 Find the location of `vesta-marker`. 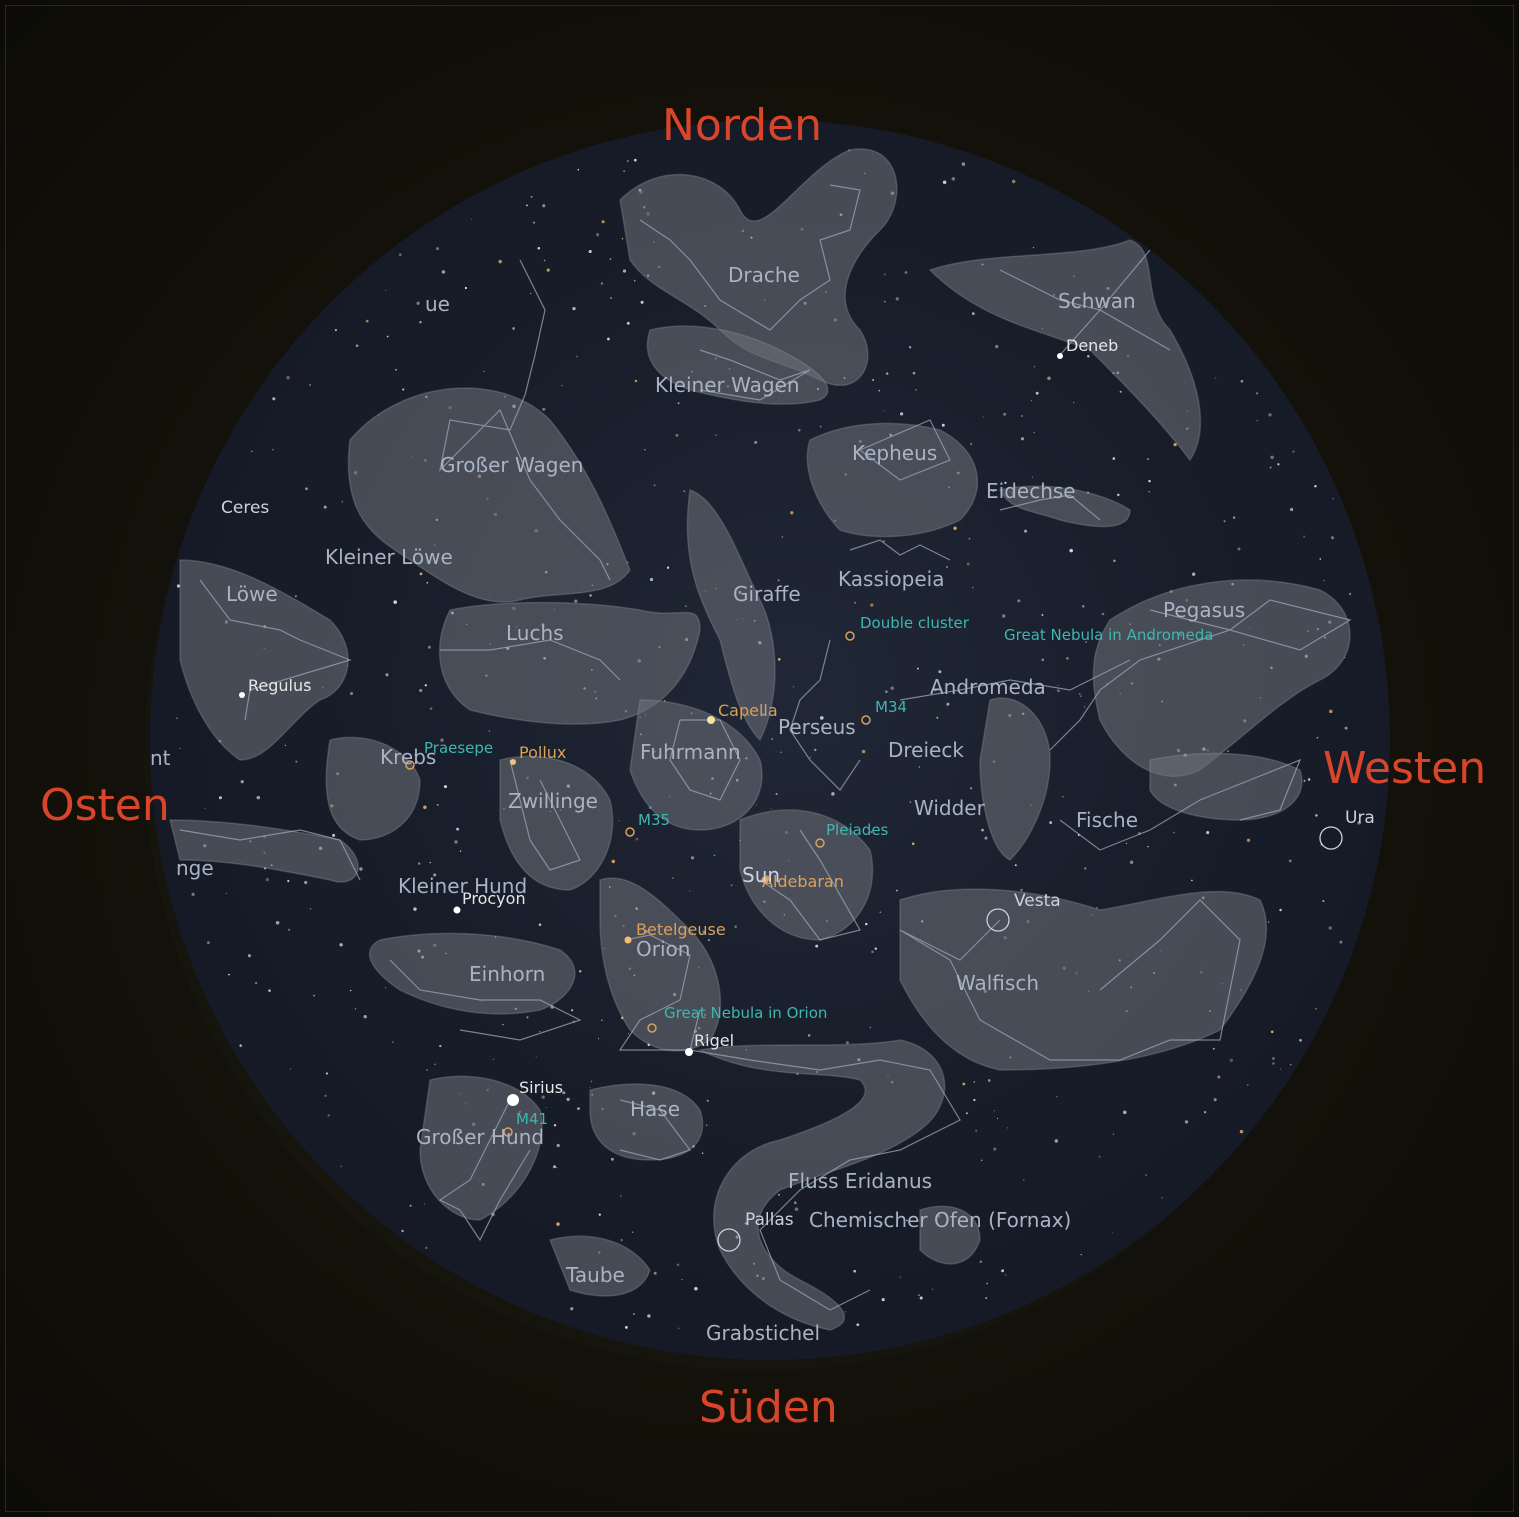

vesta-marker is located at coordinates (998, 920).